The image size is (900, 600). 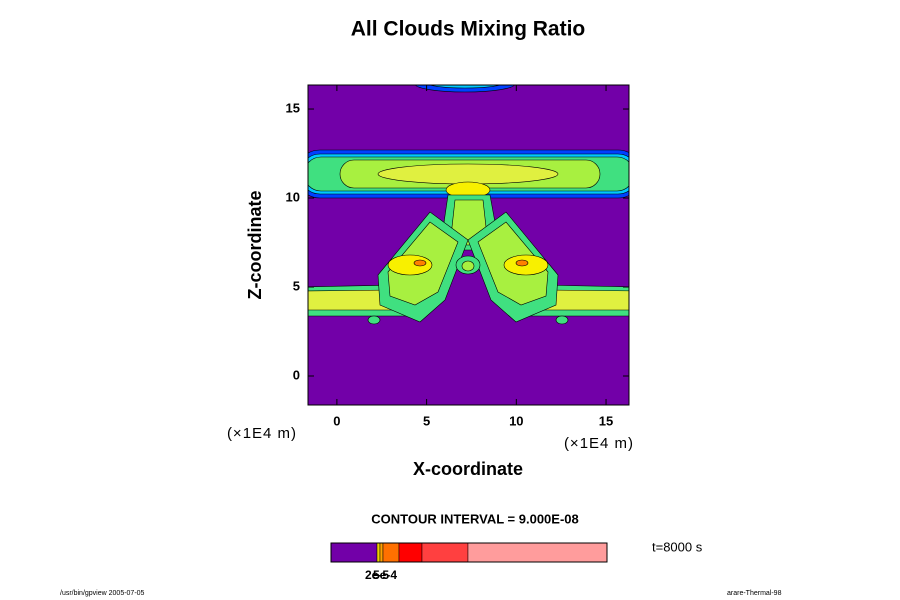 What do you see at coordinates (296, 374) in the screenshot?
I see `y-tick-label: 0` at bounding box center [296, 374].